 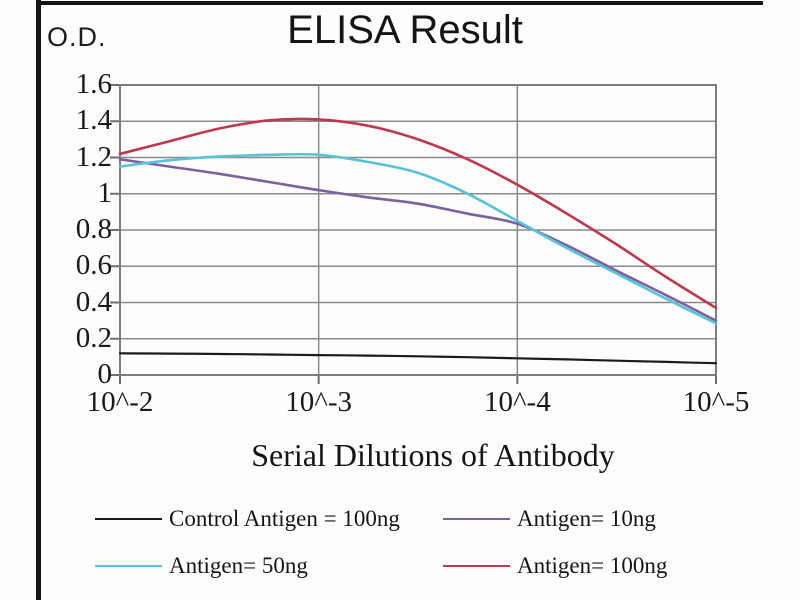 I want to click on legend-label: Control Antigen = 100ng, so click(x=284, y=518).